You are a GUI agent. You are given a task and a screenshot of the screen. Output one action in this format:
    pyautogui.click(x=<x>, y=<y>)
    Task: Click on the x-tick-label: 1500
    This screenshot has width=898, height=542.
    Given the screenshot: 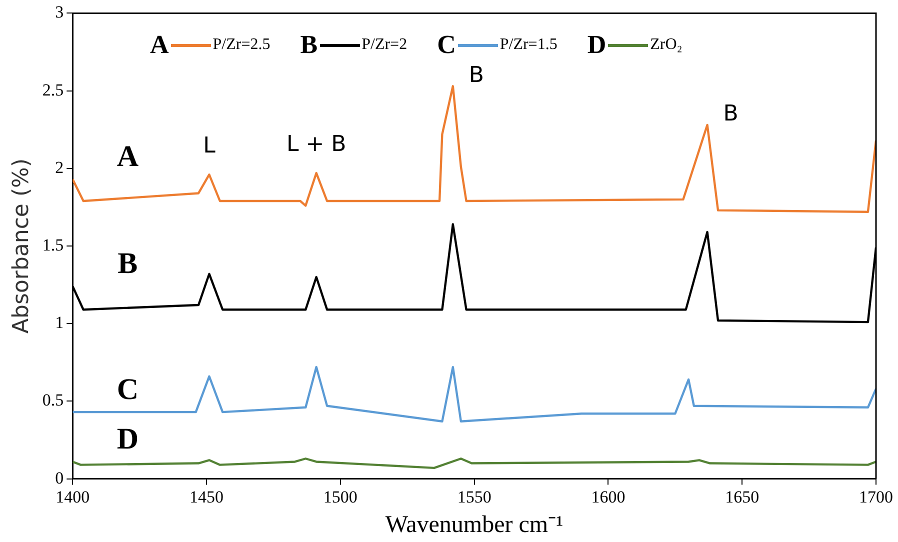 What is the action you would take?
    pyautogui.click(x=340, y=496)
    